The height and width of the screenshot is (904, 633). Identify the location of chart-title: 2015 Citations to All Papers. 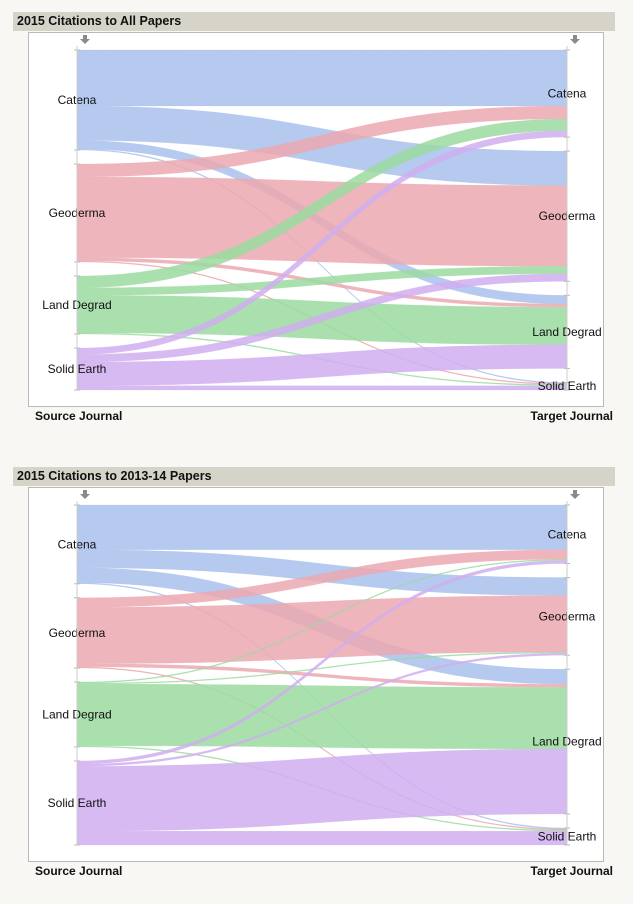
(314, 21).